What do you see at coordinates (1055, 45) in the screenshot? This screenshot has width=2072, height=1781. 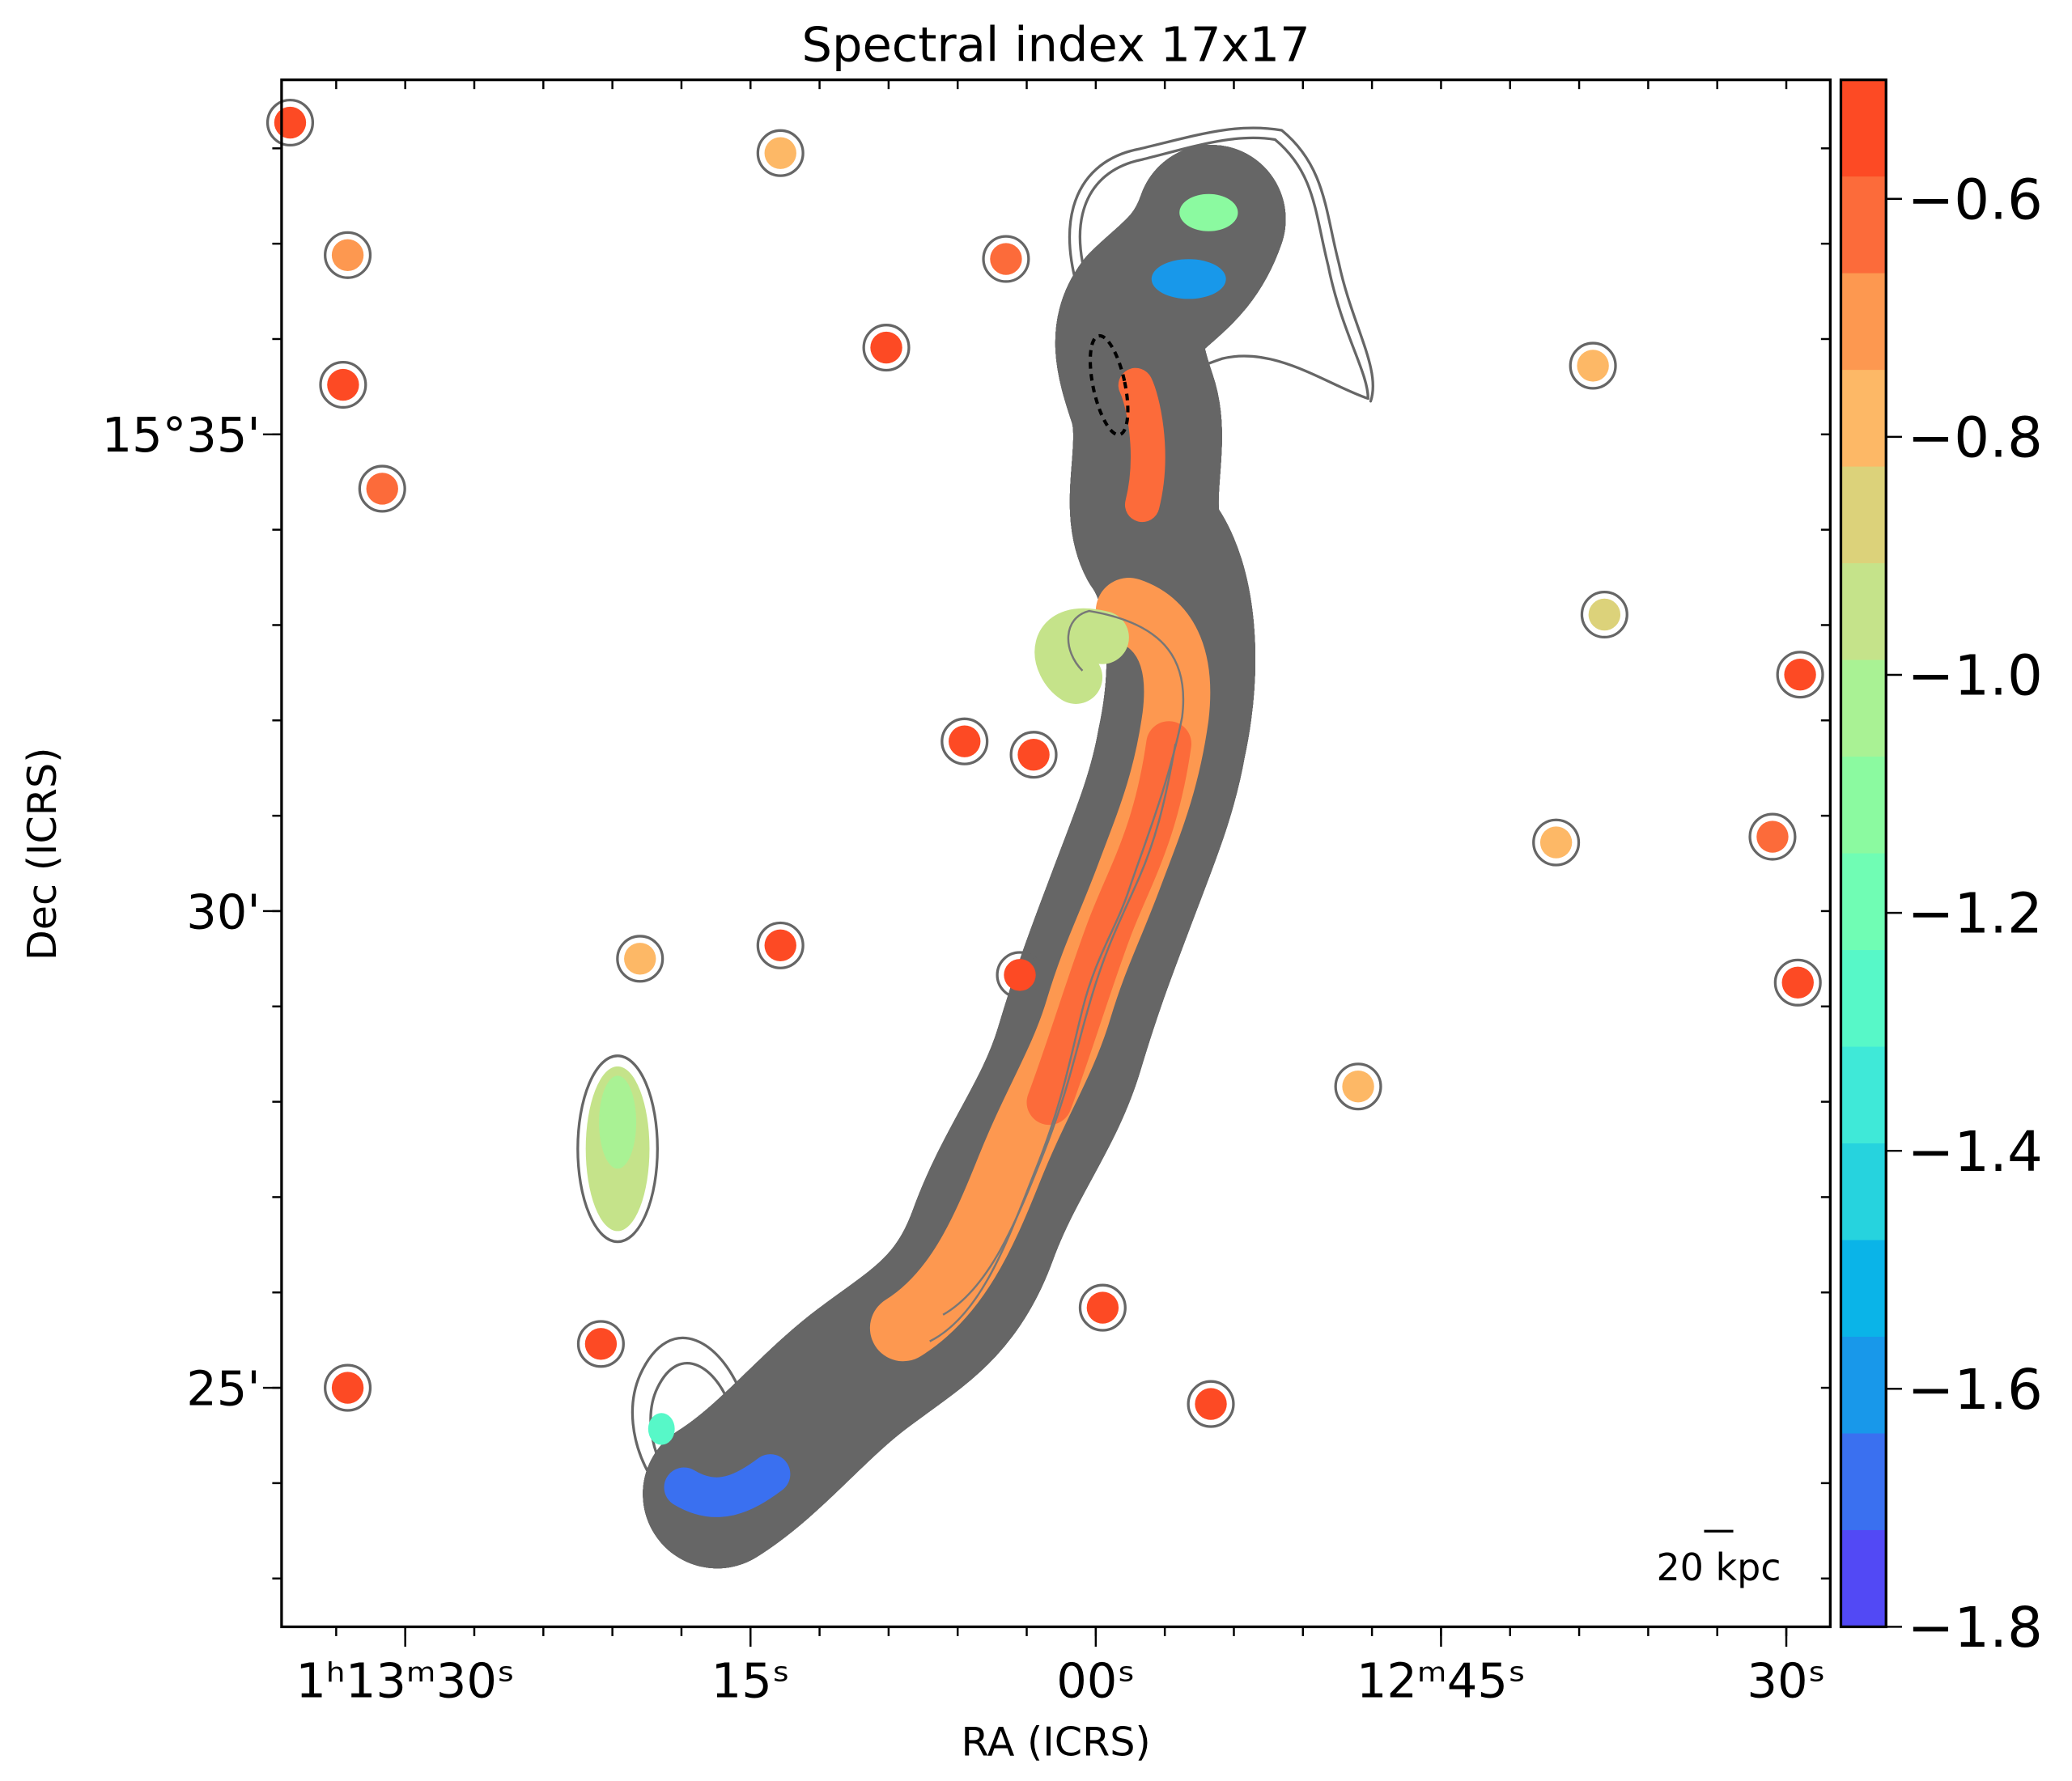 I see `chart-title: Spectral index 17x17` at bounding box center [1055, 45].